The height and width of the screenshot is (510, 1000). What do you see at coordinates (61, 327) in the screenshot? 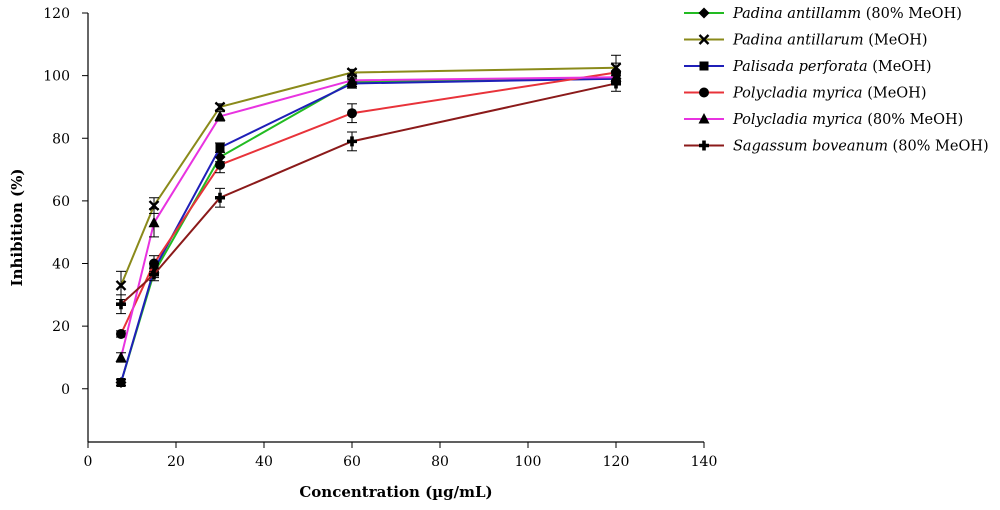
I see `y-tick-label: 20` at bounding box center [61, 327].